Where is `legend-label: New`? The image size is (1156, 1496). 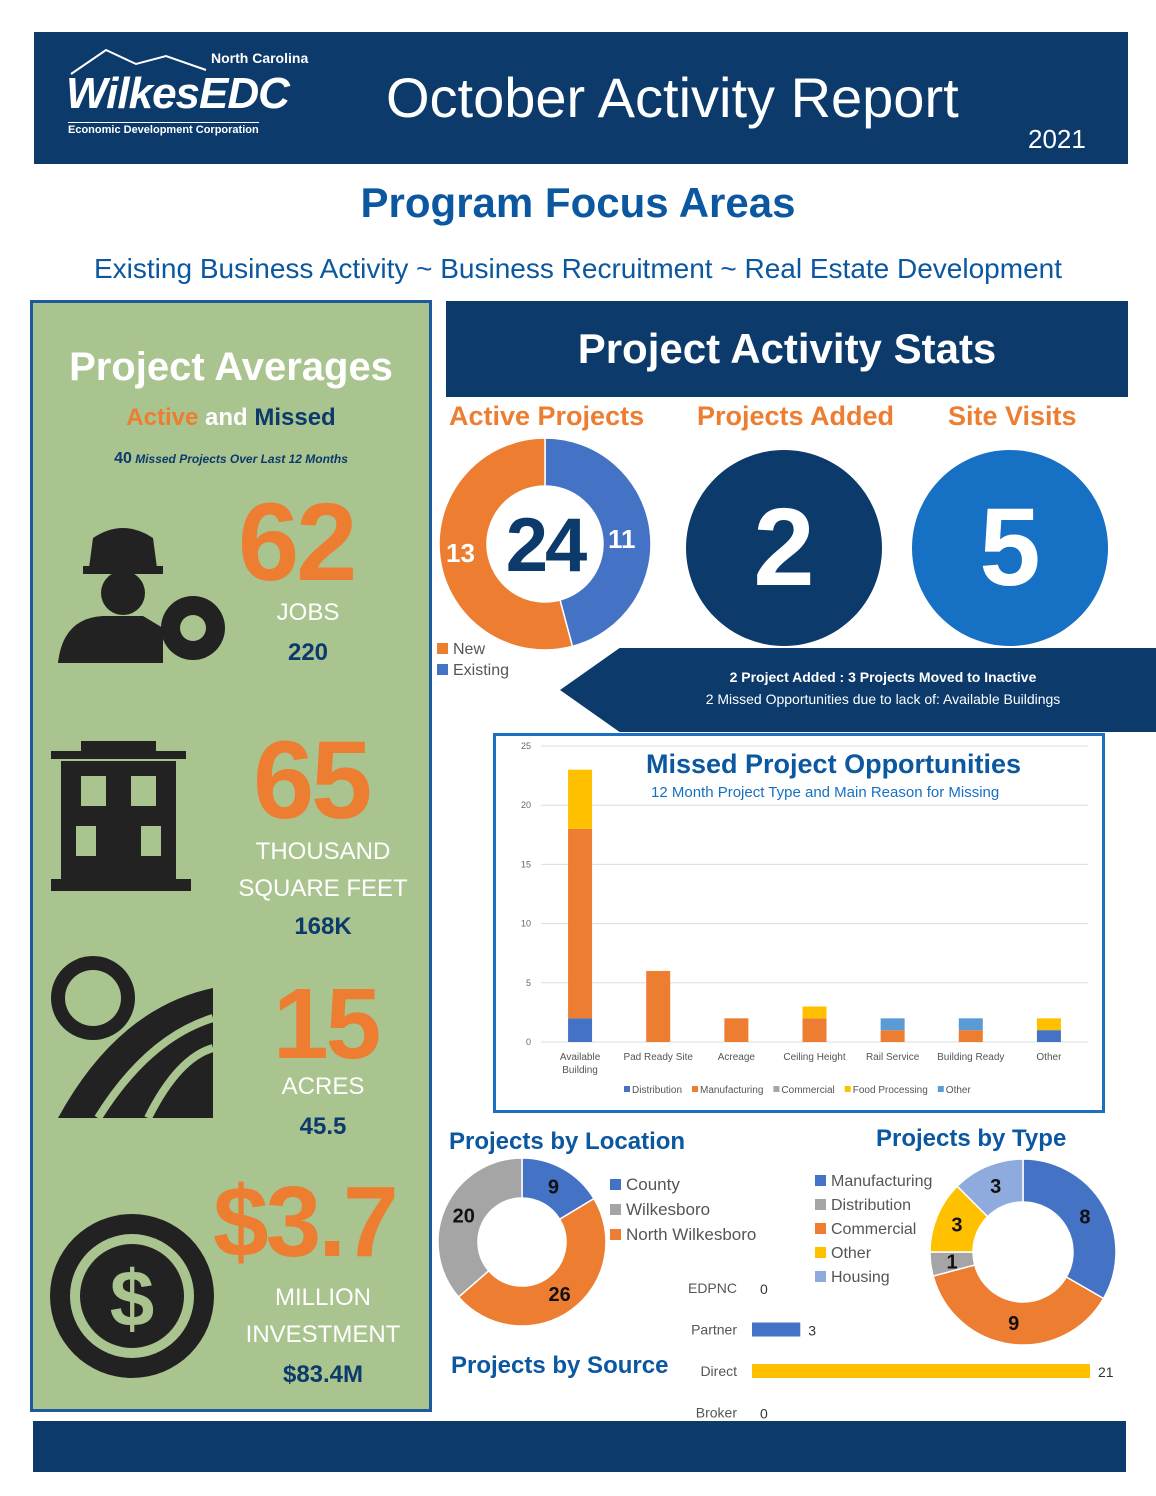
legend-label: New is located at coordinates (469, 649).